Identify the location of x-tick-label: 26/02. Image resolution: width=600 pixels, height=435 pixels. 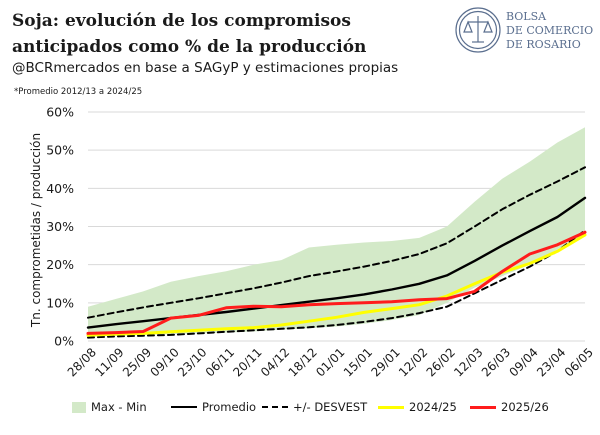
(441, 362).